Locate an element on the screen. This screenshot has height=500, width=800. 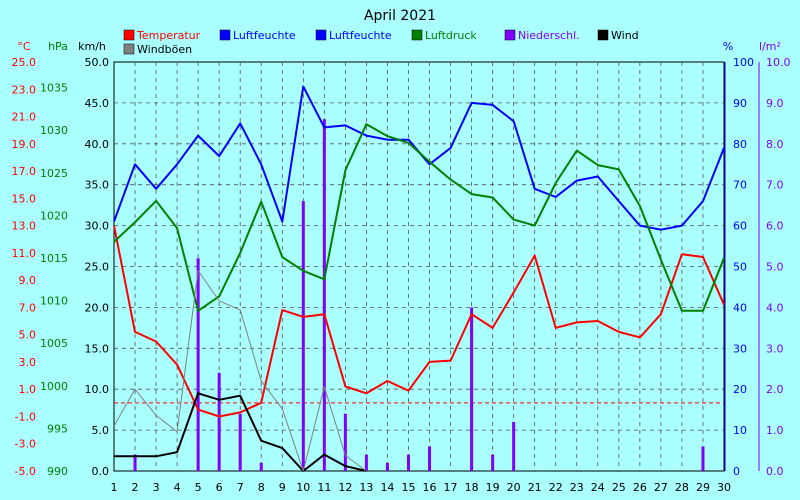
y-tick-label-hum: 20 is located at coordinates (740, 389).